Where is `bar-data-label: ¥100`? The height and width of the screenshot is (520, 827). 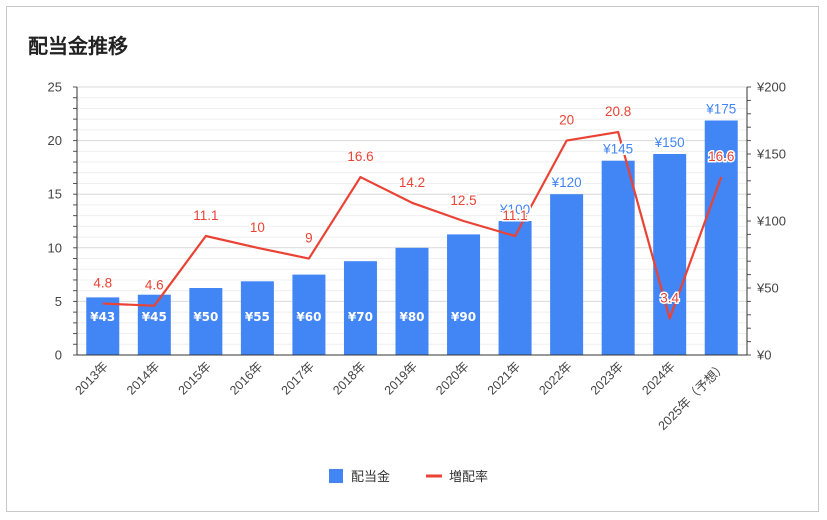
bar-data-label: ¥100 is located at coordinates (514, 209).